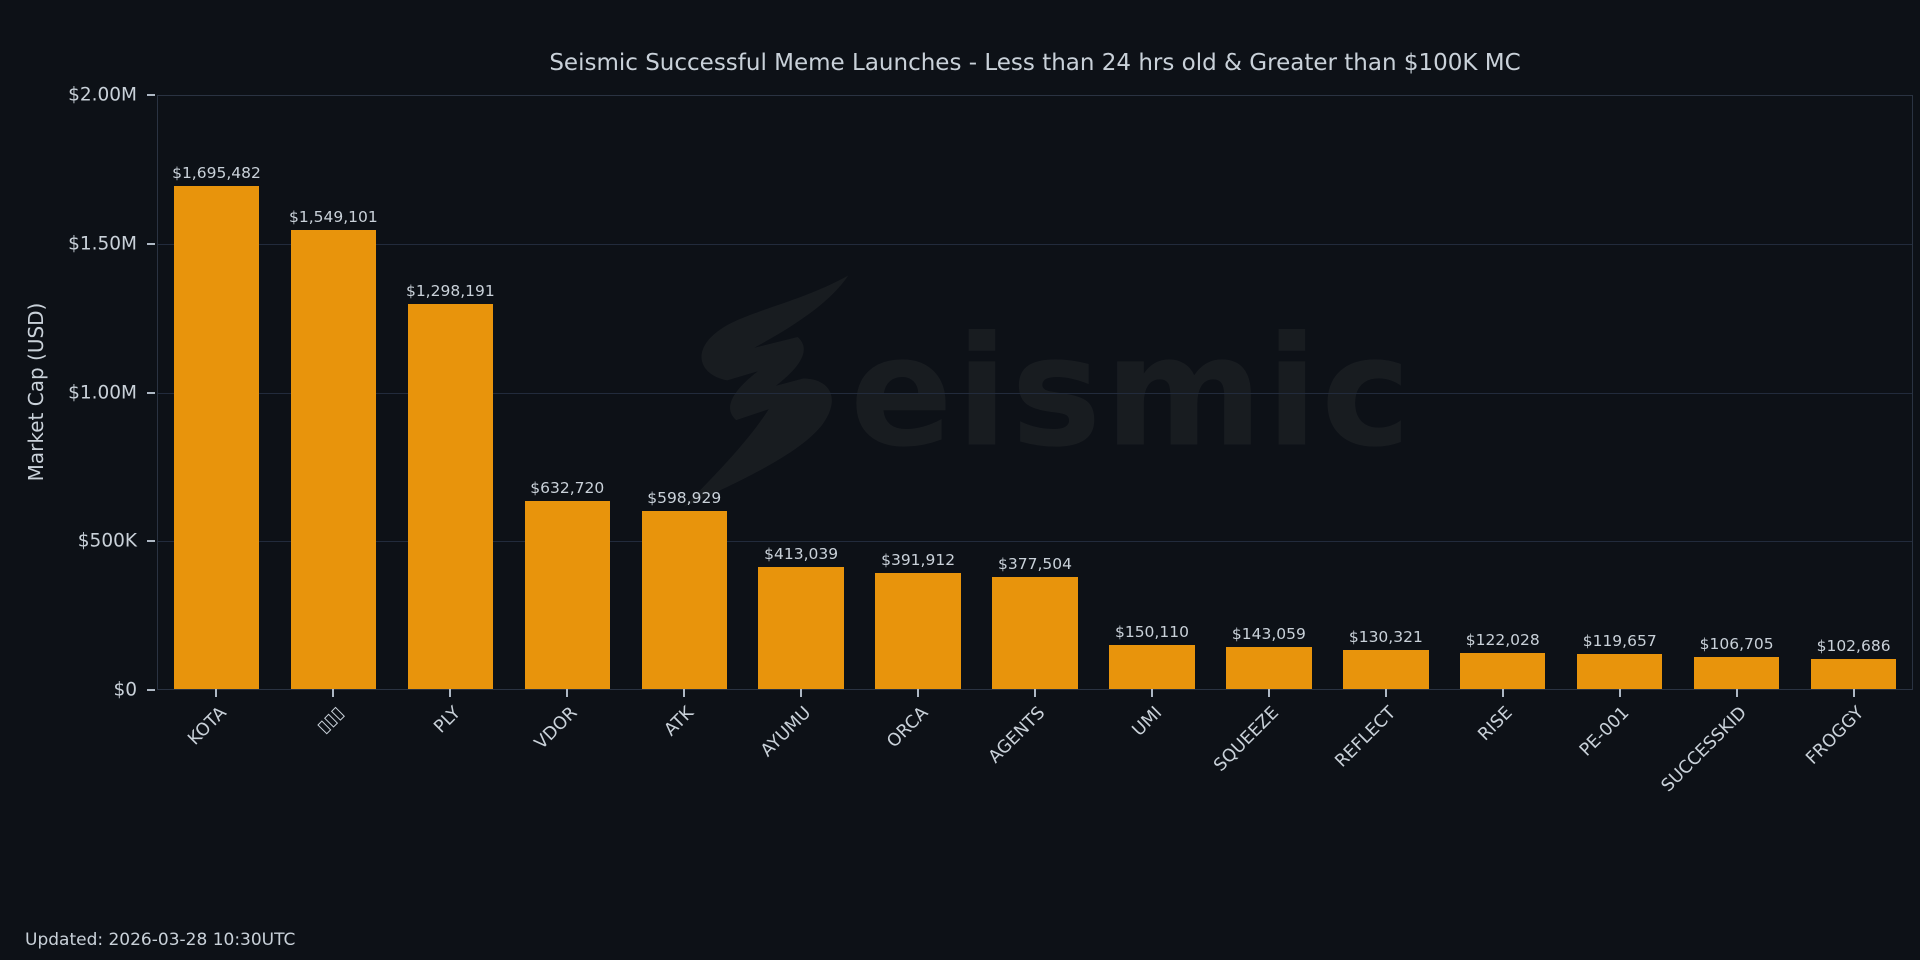 The height and width of the screenshot is (960, 1920). What do you see at coordinates (1017, 735) in the screenshot?
I see `x-tick-label: AGENTS` at bounding box center [1017, 735].